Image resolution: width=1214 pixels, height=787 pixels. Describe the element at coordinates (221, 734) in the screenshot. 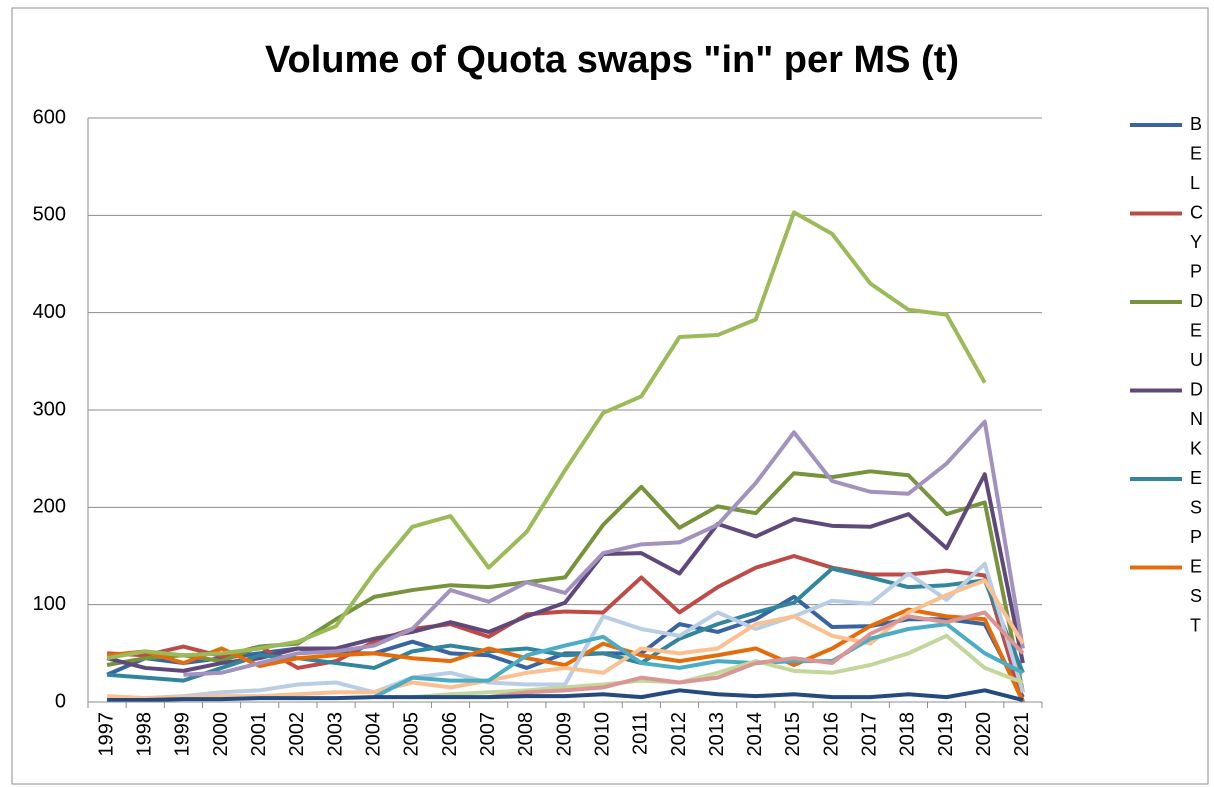

I see `x-tick-label: 2000` at that location.